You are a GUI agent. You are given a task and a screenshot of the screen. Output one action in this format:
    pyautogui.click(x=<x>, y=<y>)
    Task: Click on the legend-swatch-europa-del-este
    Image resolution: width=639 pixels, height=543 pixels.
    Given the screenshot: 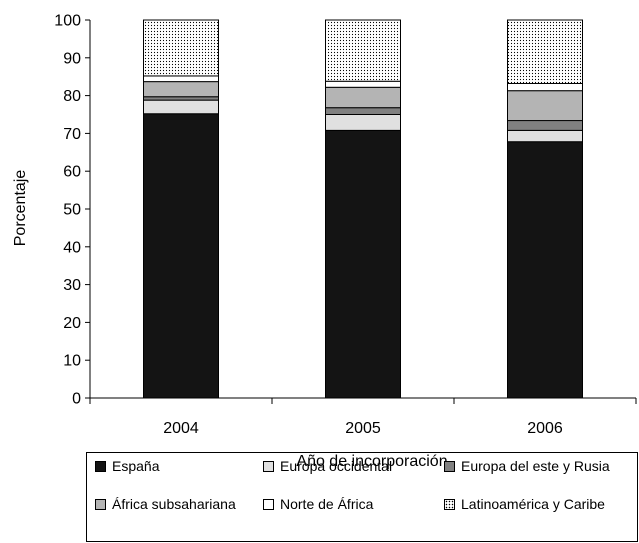 What is the action you would take?
    pyautogui.click(x=449, y=466)
    